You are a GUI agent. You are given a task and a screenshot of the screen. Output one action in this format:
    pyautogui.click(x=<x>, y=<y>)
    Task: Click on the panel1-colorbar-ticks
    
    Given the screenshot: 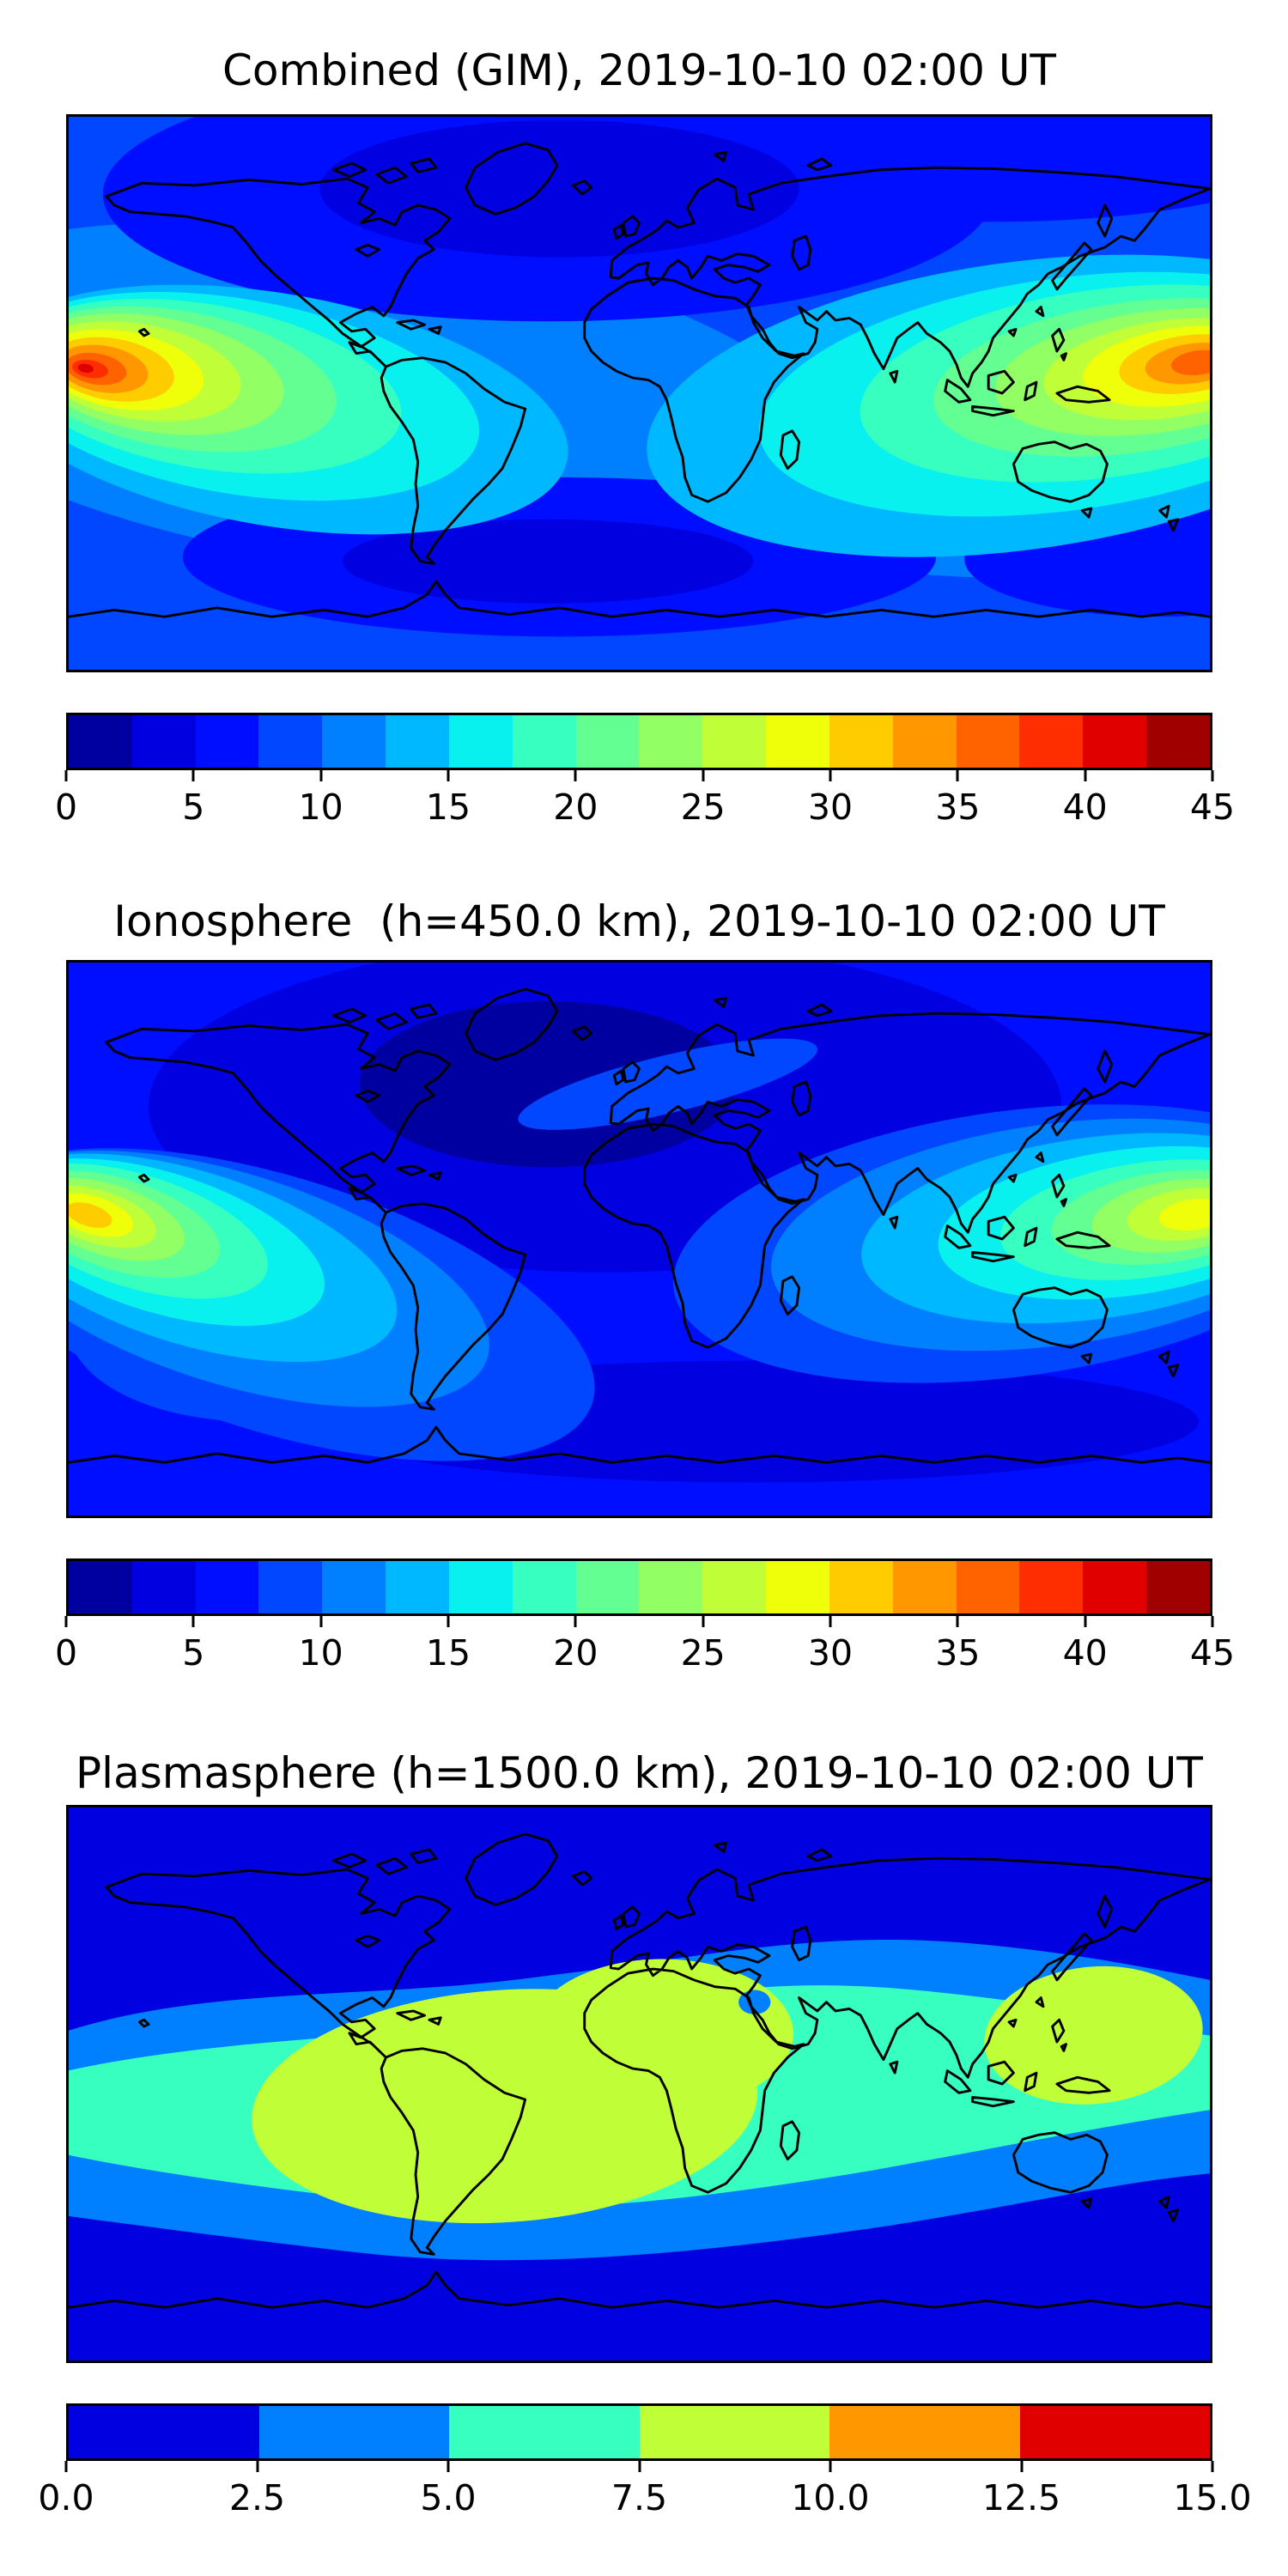 What is the action you would take?
    pyautogui.click(x=639, y=776)
    